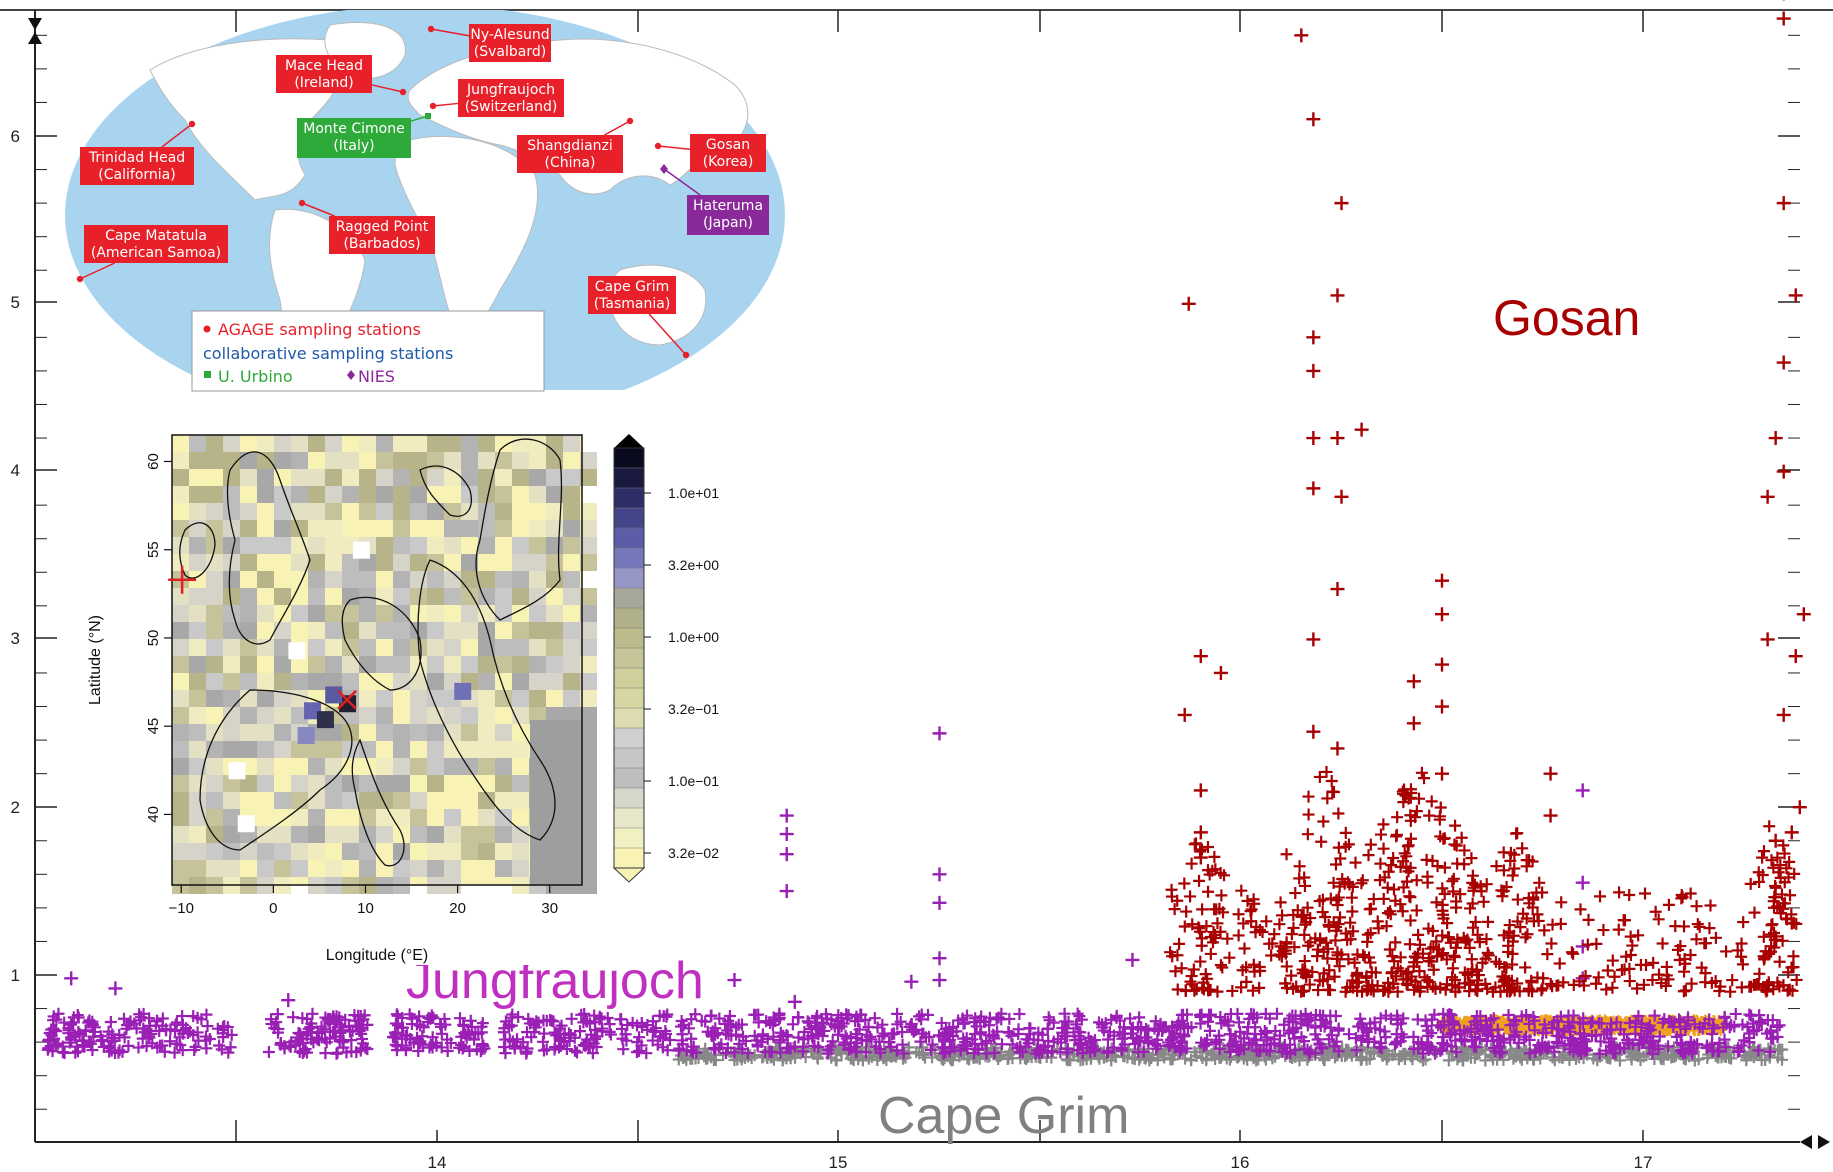  Describe the element at coordinates (382, 235) in the screenshot. I see `station-label-box` at that location.